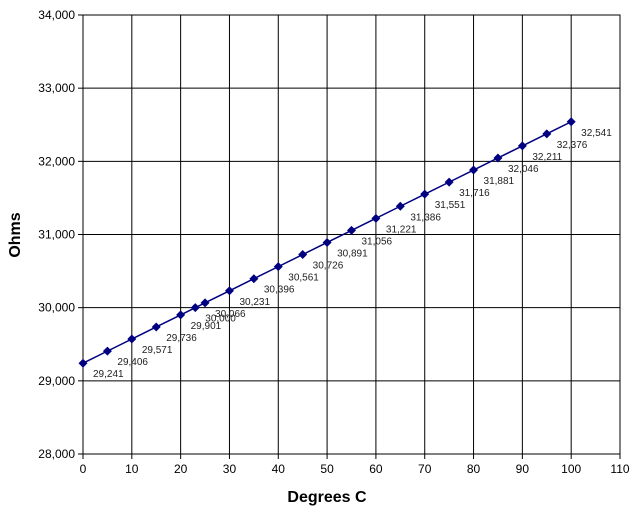 The width and height of the screenshot is (640, 518). I want to click on y-tick-label: 34,000, so click(56, 15).